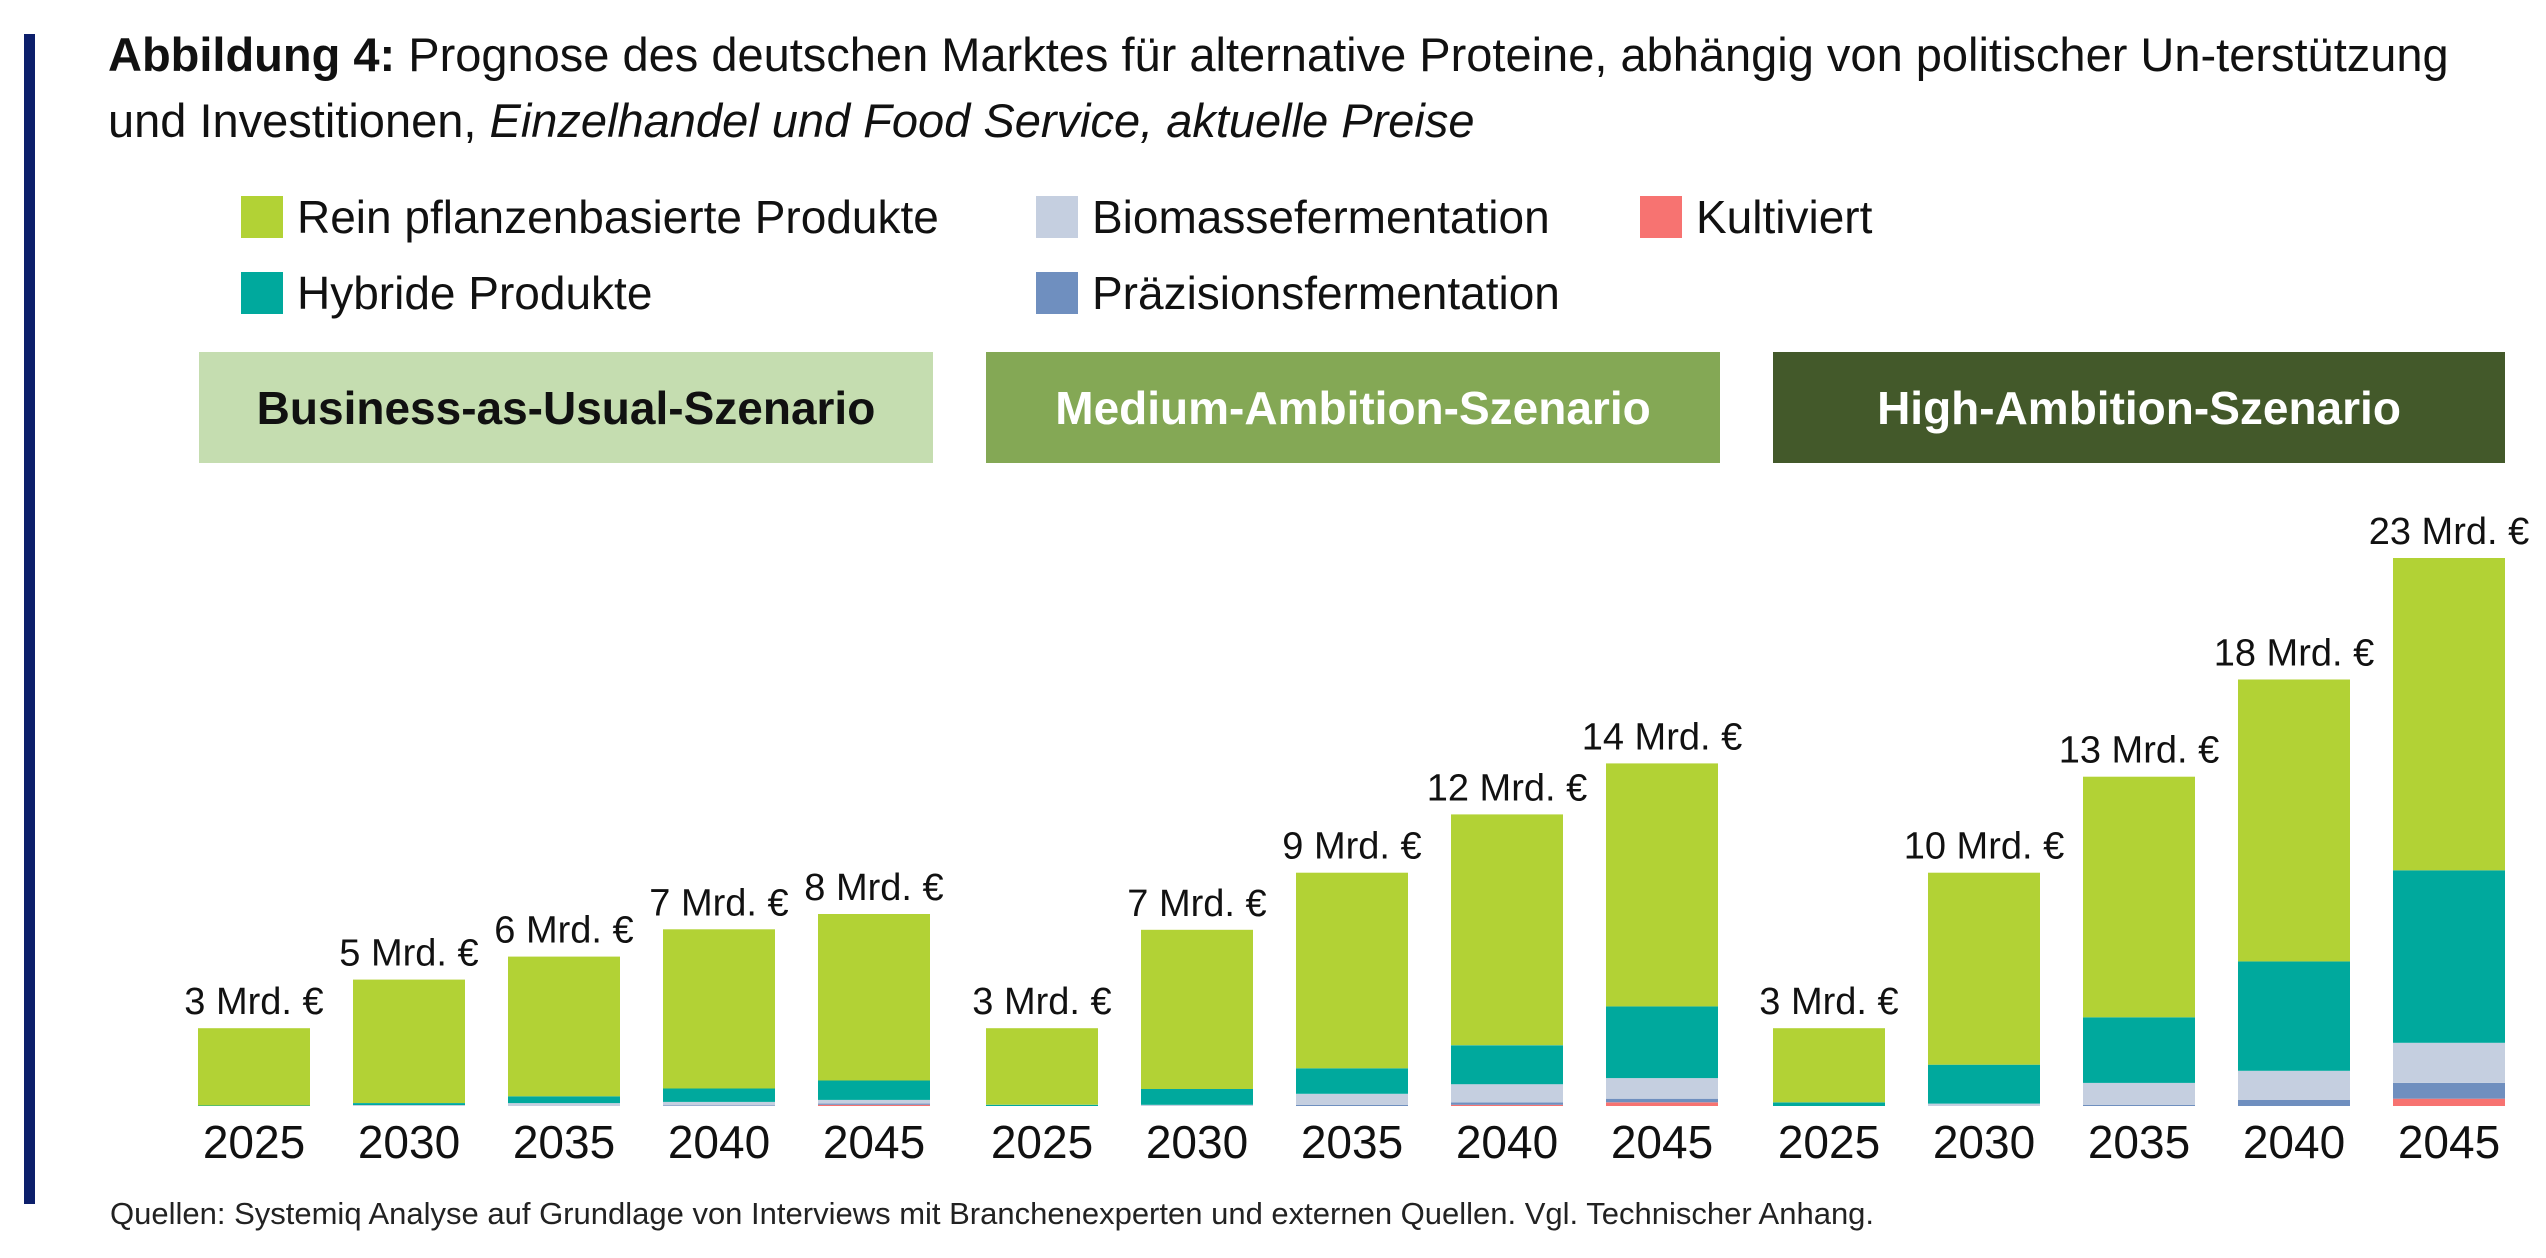 The height and width of the screenshot is (1258, 2546). I want to click on bar-total-label: 12 Mrd. €, so click(1507, 788).